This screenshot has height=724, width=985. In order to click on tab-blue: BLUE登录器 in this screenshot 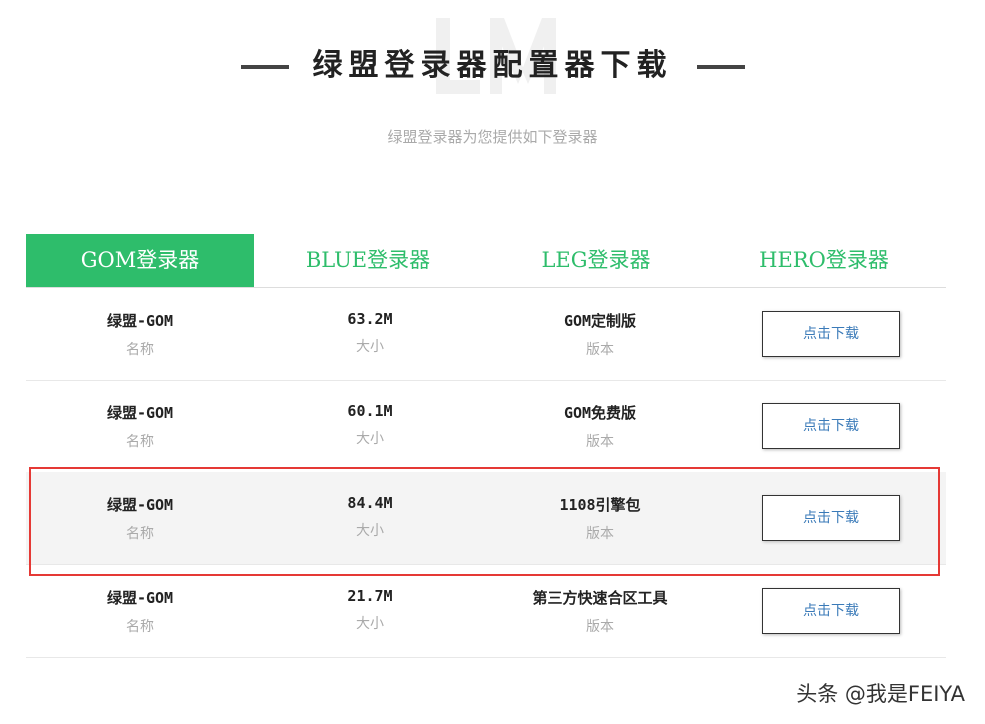, I will do `click(368, 260)`.